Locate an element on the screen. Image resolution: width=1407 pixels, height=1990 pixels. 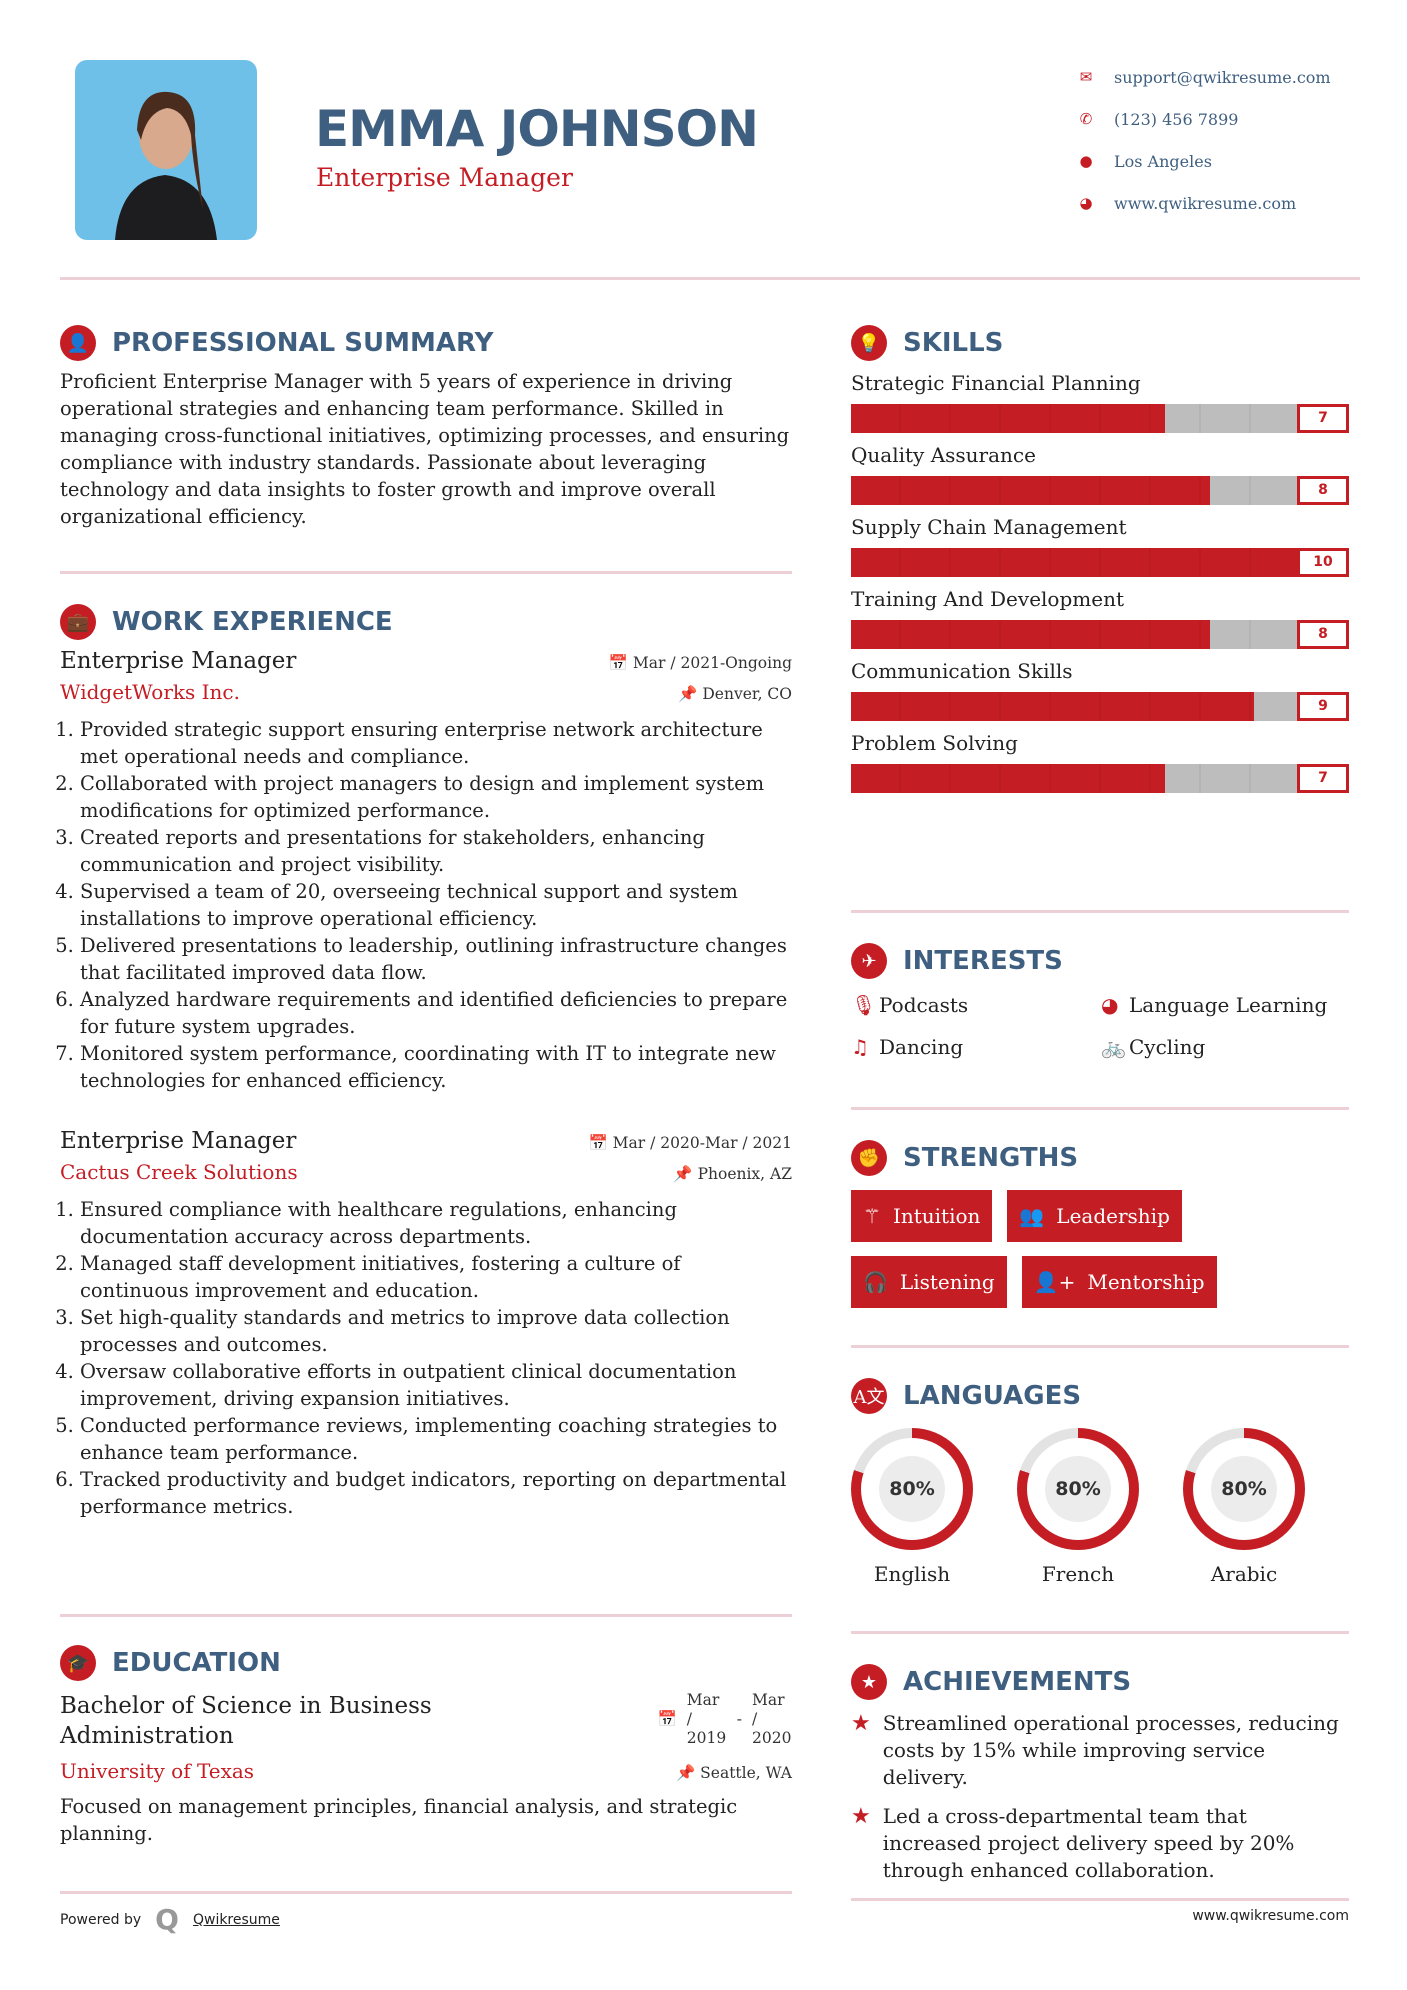
profile-photo is located at coordinates (166, 150).